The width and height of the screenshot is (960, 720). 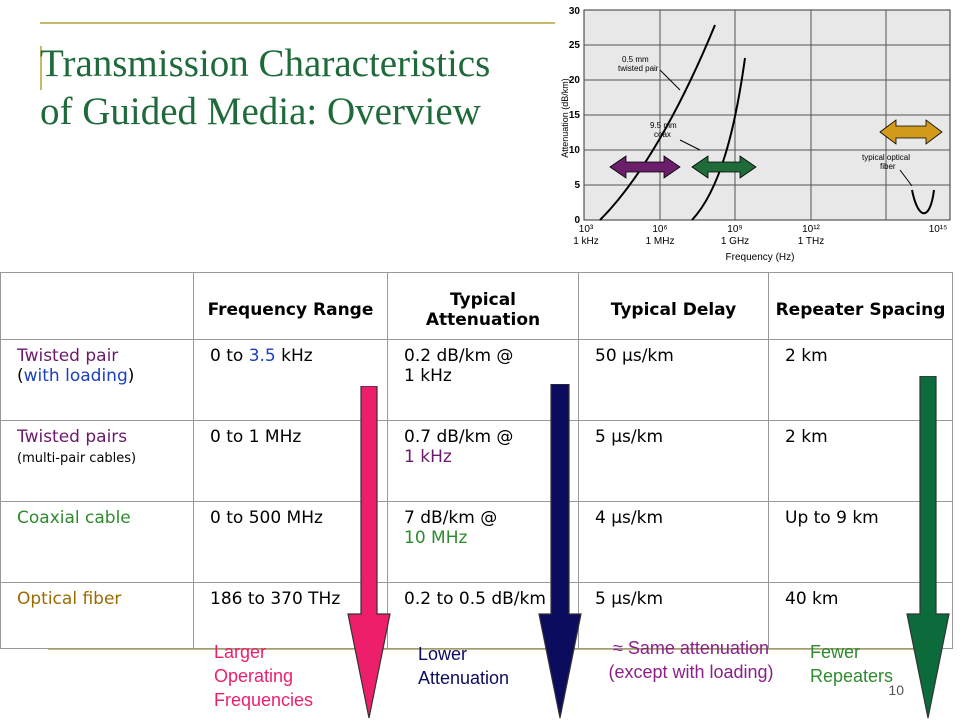 I want to click on page-number: 10, so click(x=896, y=690).